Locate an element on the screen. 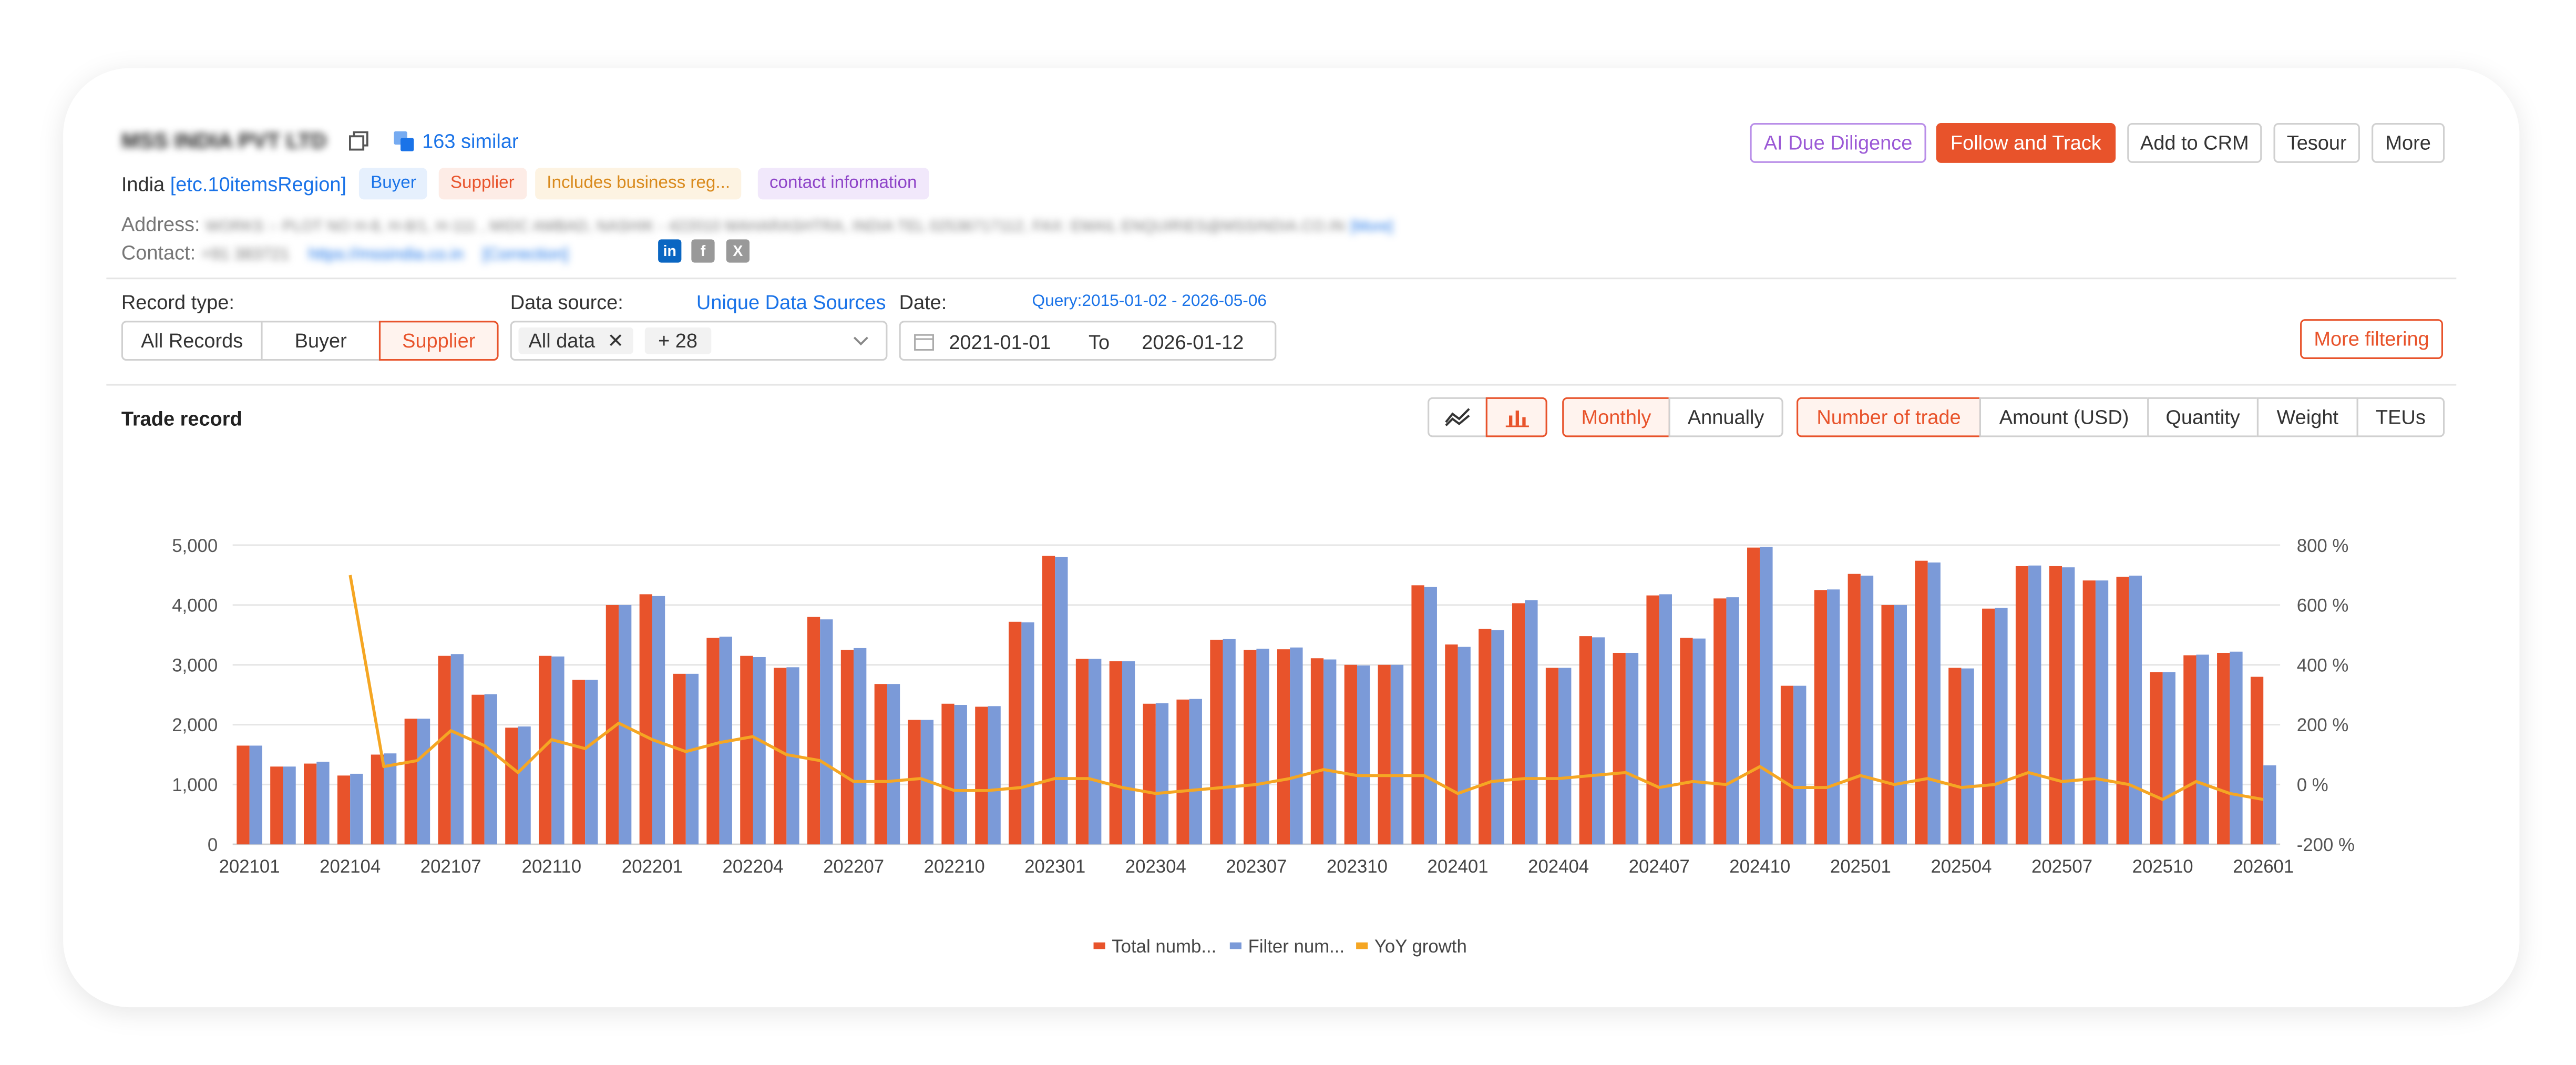  linkedin-icon: in is located at coordinates (670, 251).